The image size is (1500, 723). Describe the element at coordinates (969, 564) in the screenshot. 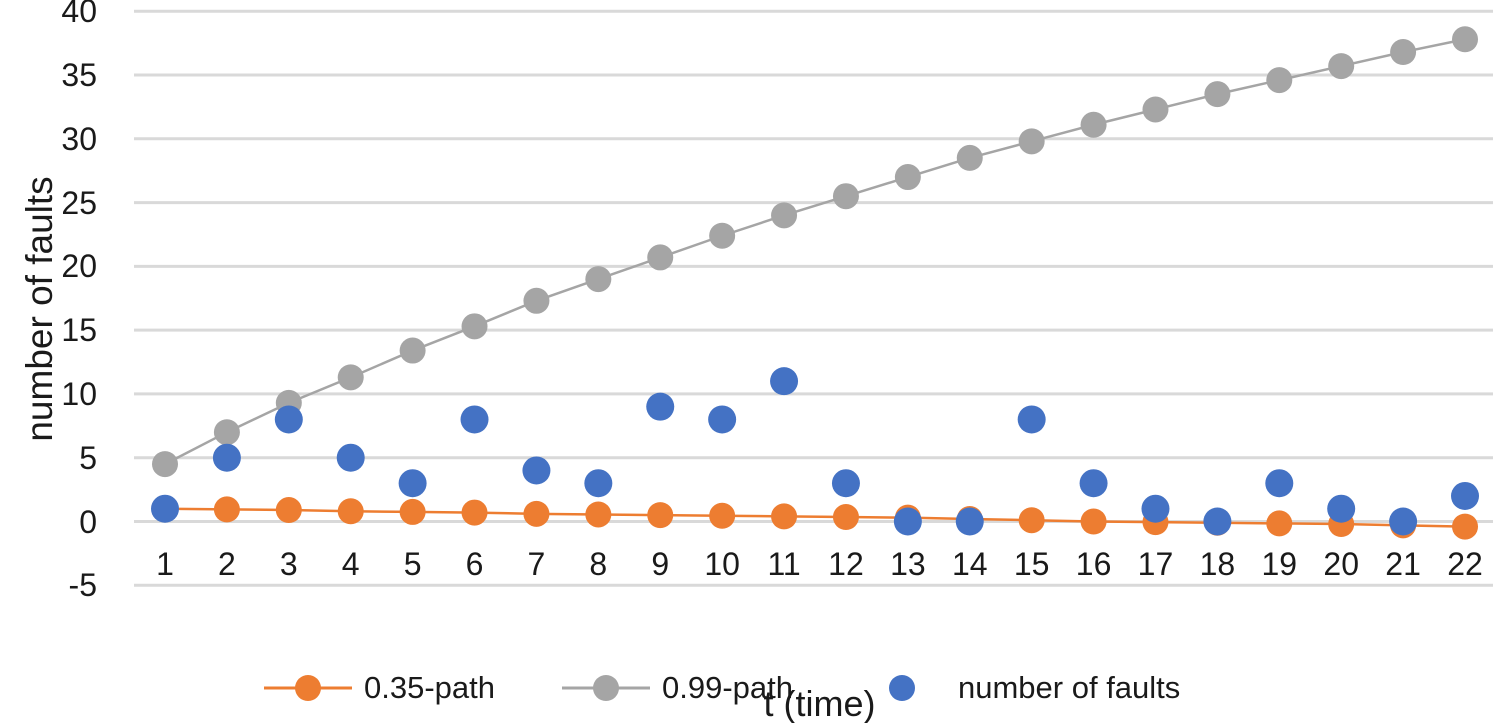

I see `x-tick-label: 14` at that location.